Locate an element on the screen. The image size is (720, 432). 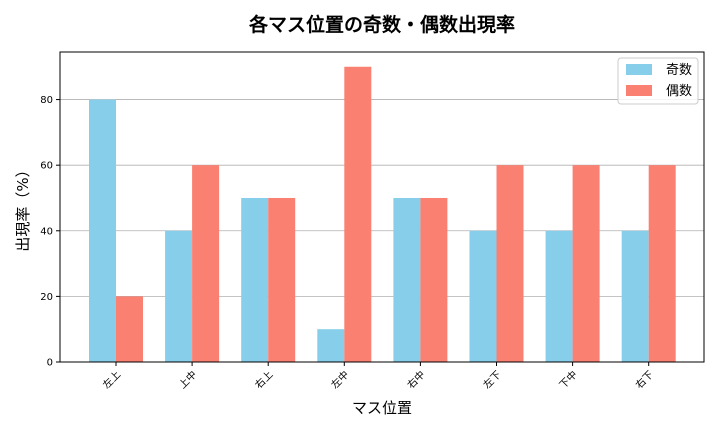
x-tick-label: 右上 is located at coordinates (263, 379).